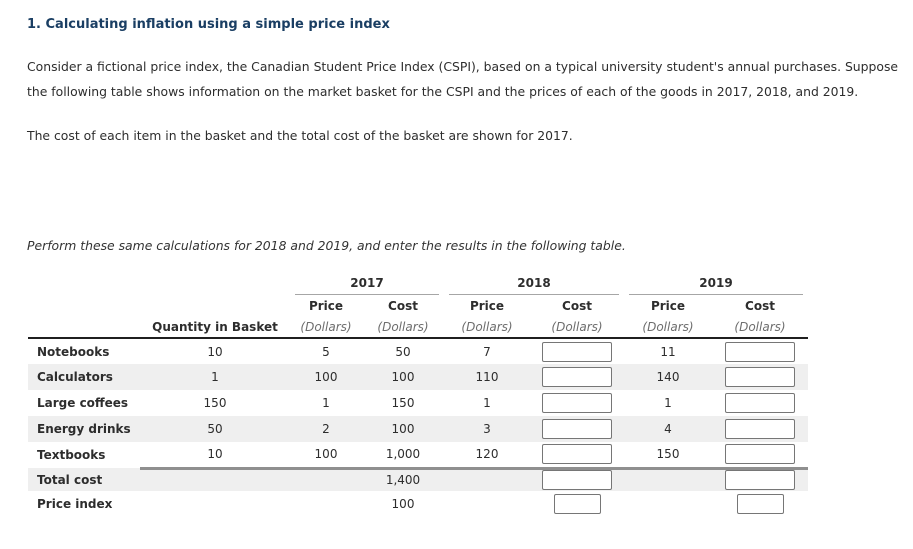 The height and width of the screenshot is (549, 913). What do you see at coordinates (487, 351) in the screenshot?
I see `price-2018-value: 7` at bounding box center [487, 351].